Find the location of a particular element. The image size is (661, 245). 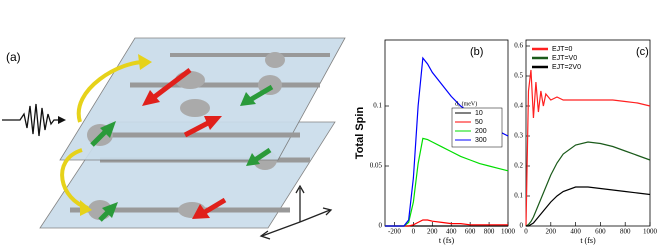

legend-label: 50 is located at coordinates (479, 122).